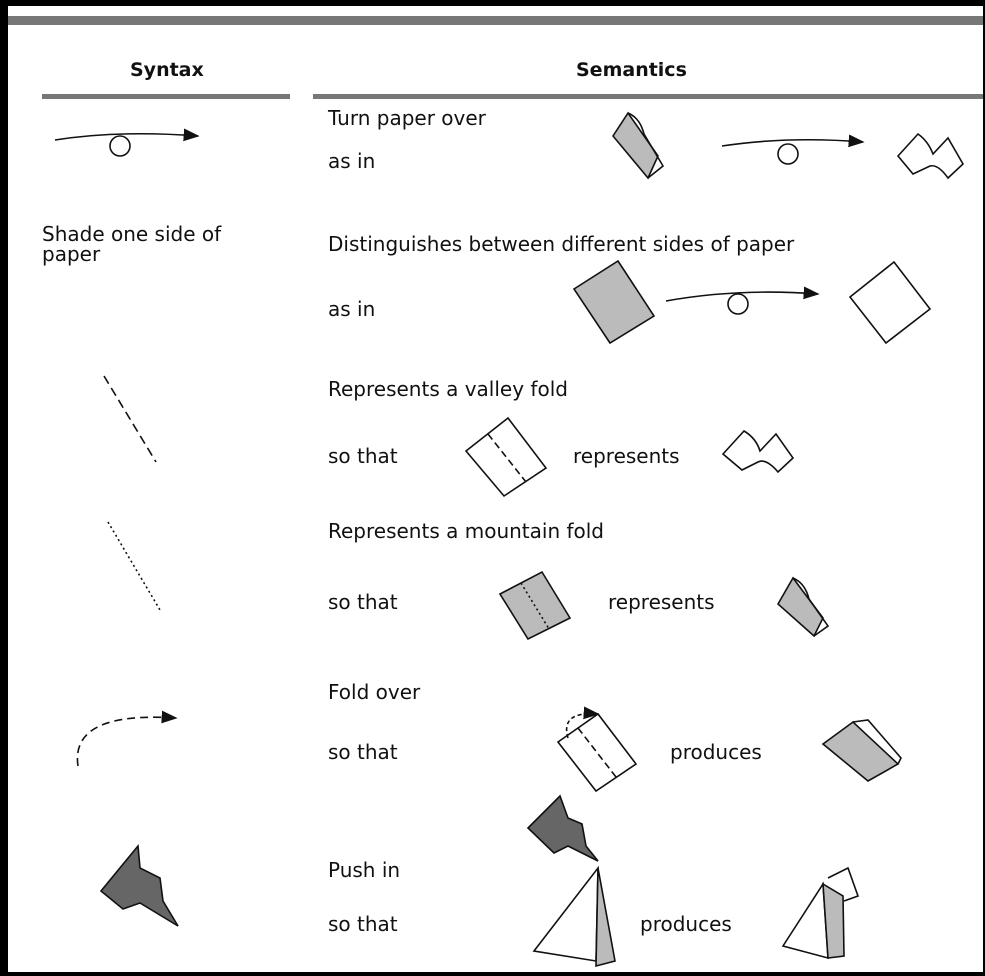  Describe the element at coordinates (788, 145) in the screenshot. I see `row0-illustration` at that location.